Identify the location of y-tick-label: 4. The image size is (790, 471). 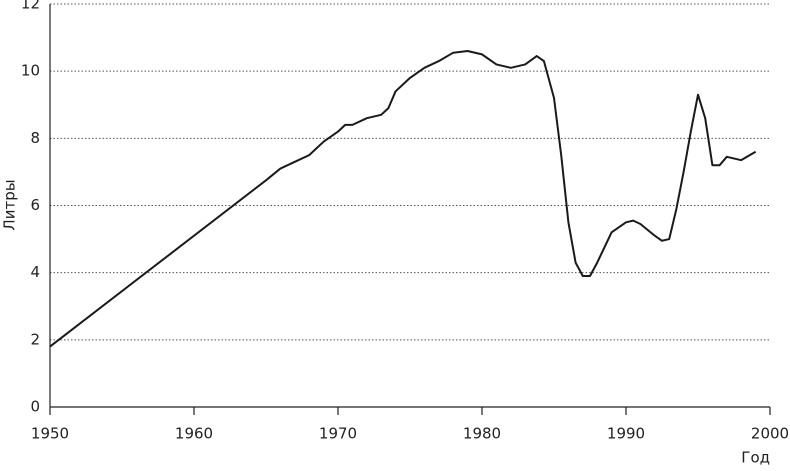
(35, 272).